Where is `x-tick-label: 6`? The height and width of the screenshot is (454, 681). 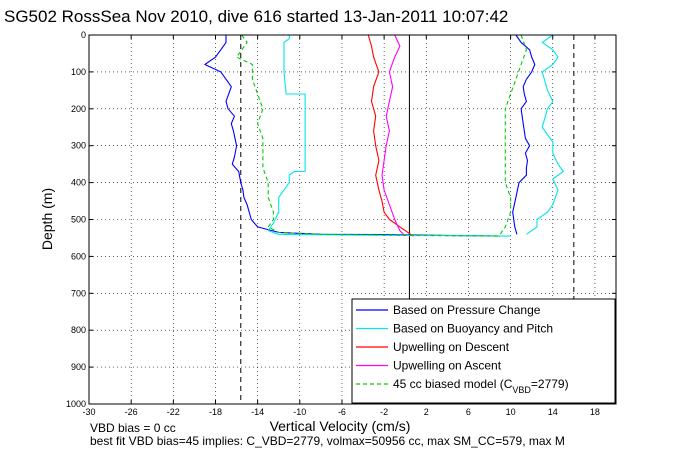
x-tick-label: 6 is located at coordinates (468, 412).